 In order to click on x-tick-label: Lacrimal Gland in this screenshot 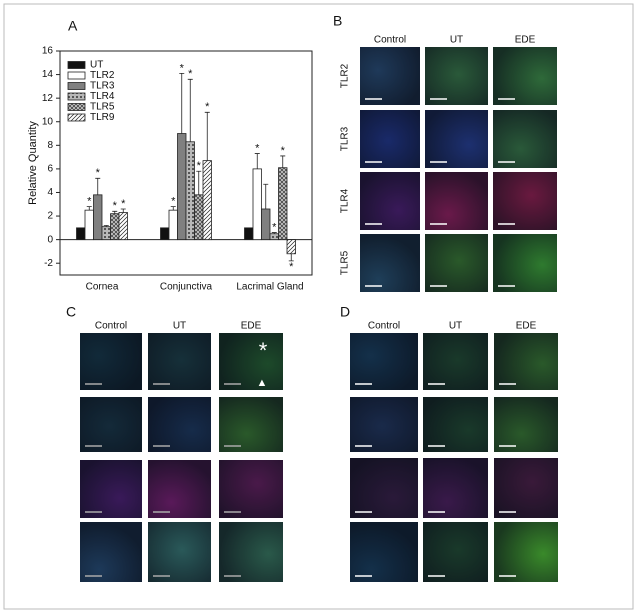, I will do `click(269, 287)`.